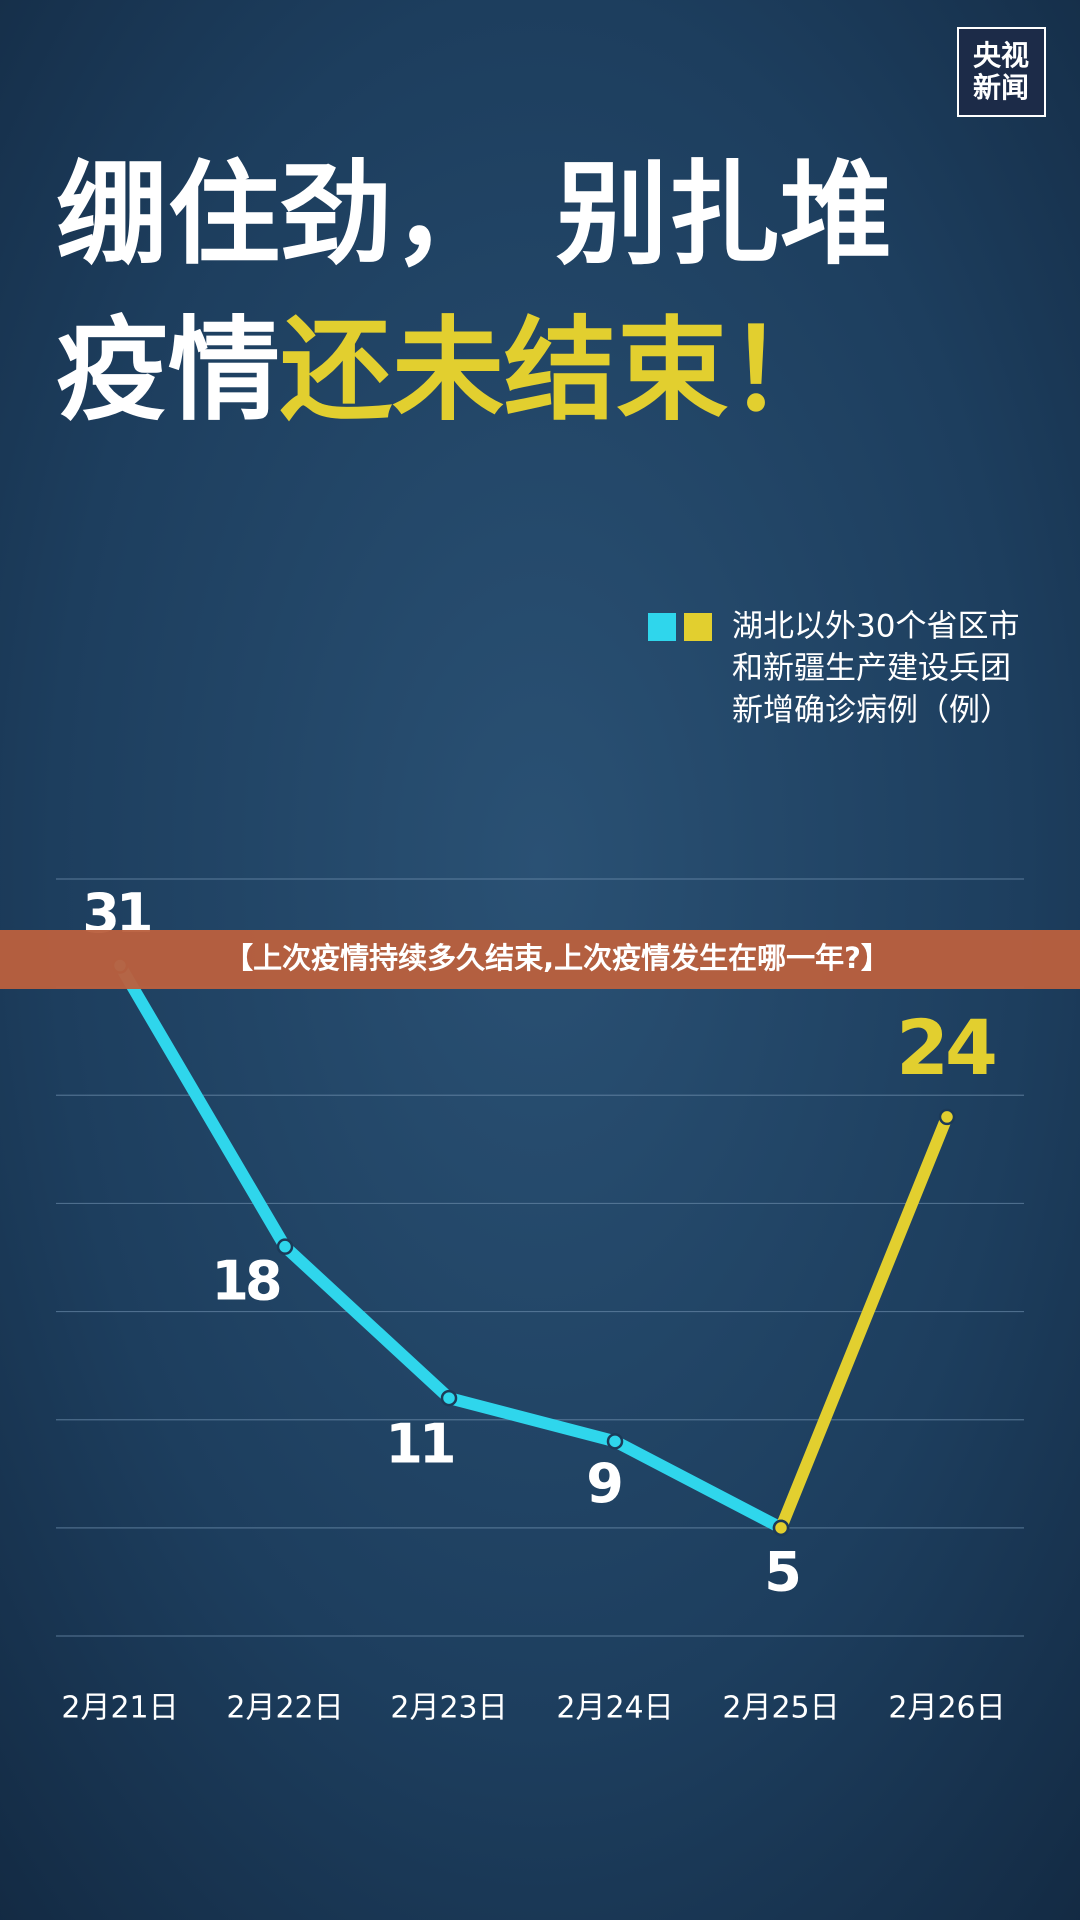 The image size is (1080, 1920). Describe the element at coordinates (560, 371) in the screenshot. I see `title-part: 还未结束！` at that location.